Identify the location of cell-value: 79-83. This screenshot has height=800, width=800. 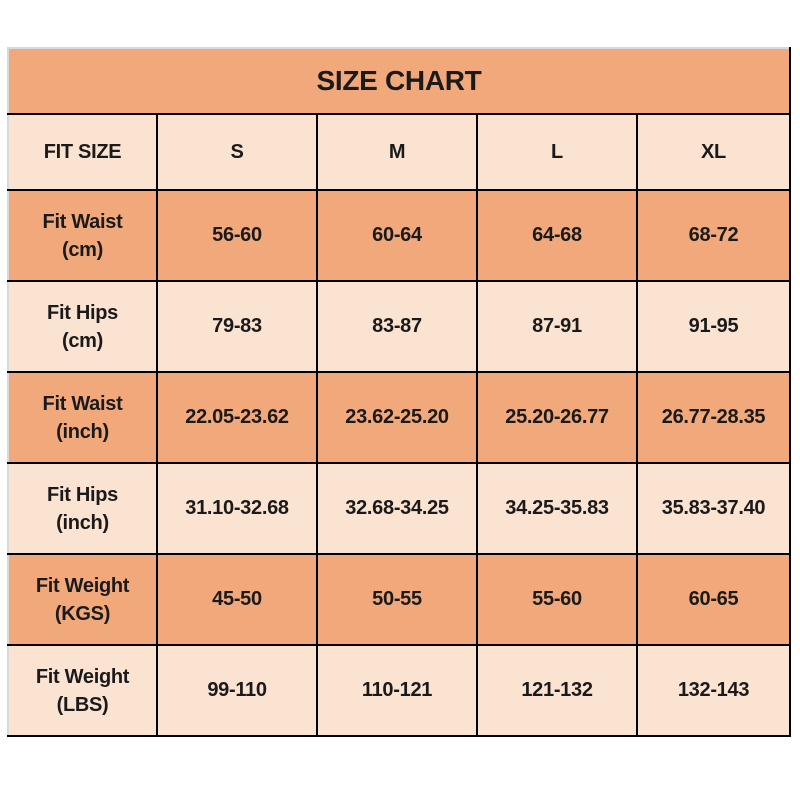
(237, 326).